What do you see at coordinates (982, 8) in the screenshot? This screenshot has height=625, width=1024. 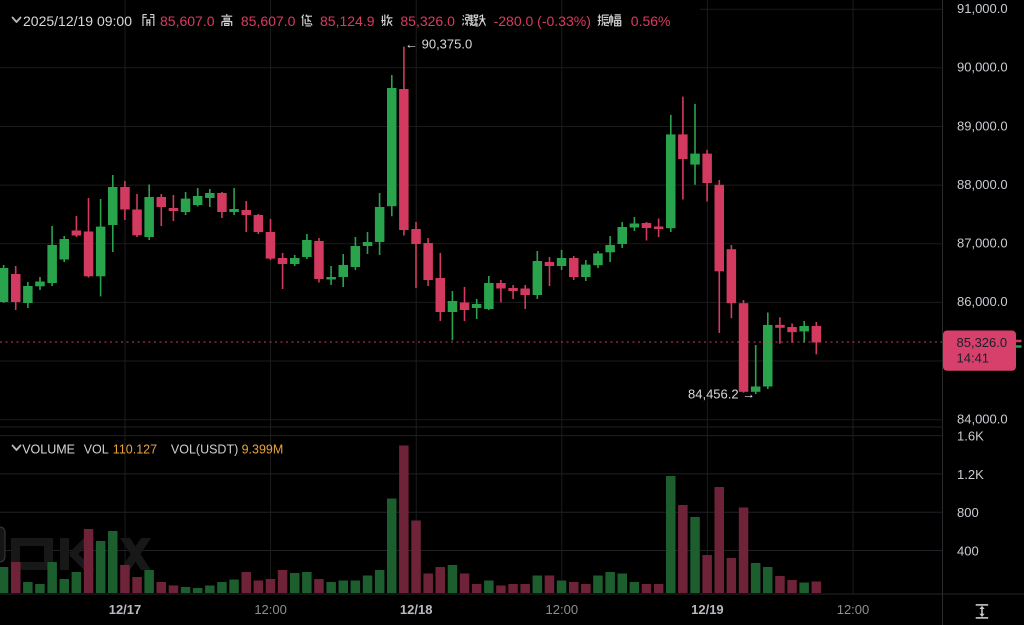 I see `svg-text: 91,000.0` at bounding box center [982, 8].